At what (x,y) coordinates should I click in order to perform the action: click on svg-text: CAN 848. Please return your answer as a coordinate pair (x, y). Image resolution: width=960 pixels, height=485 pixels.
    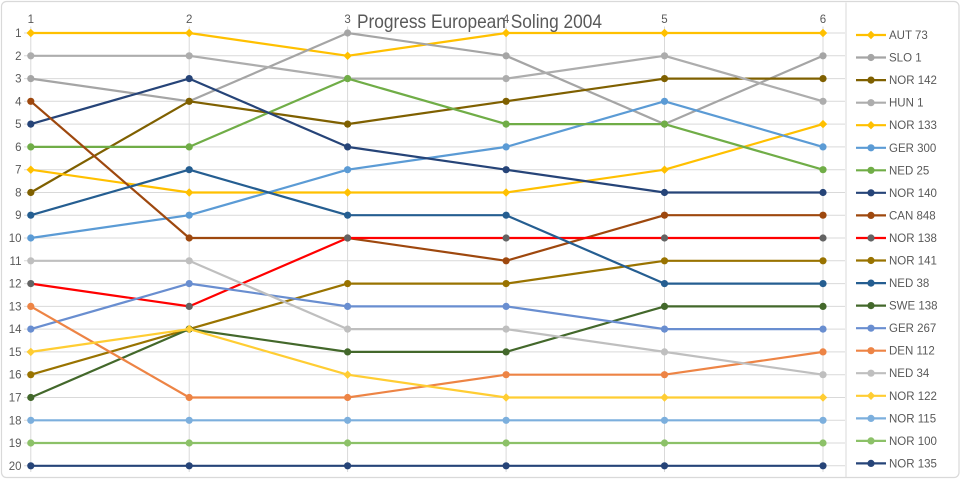
    Looking at the image, I should click on (912, 216).